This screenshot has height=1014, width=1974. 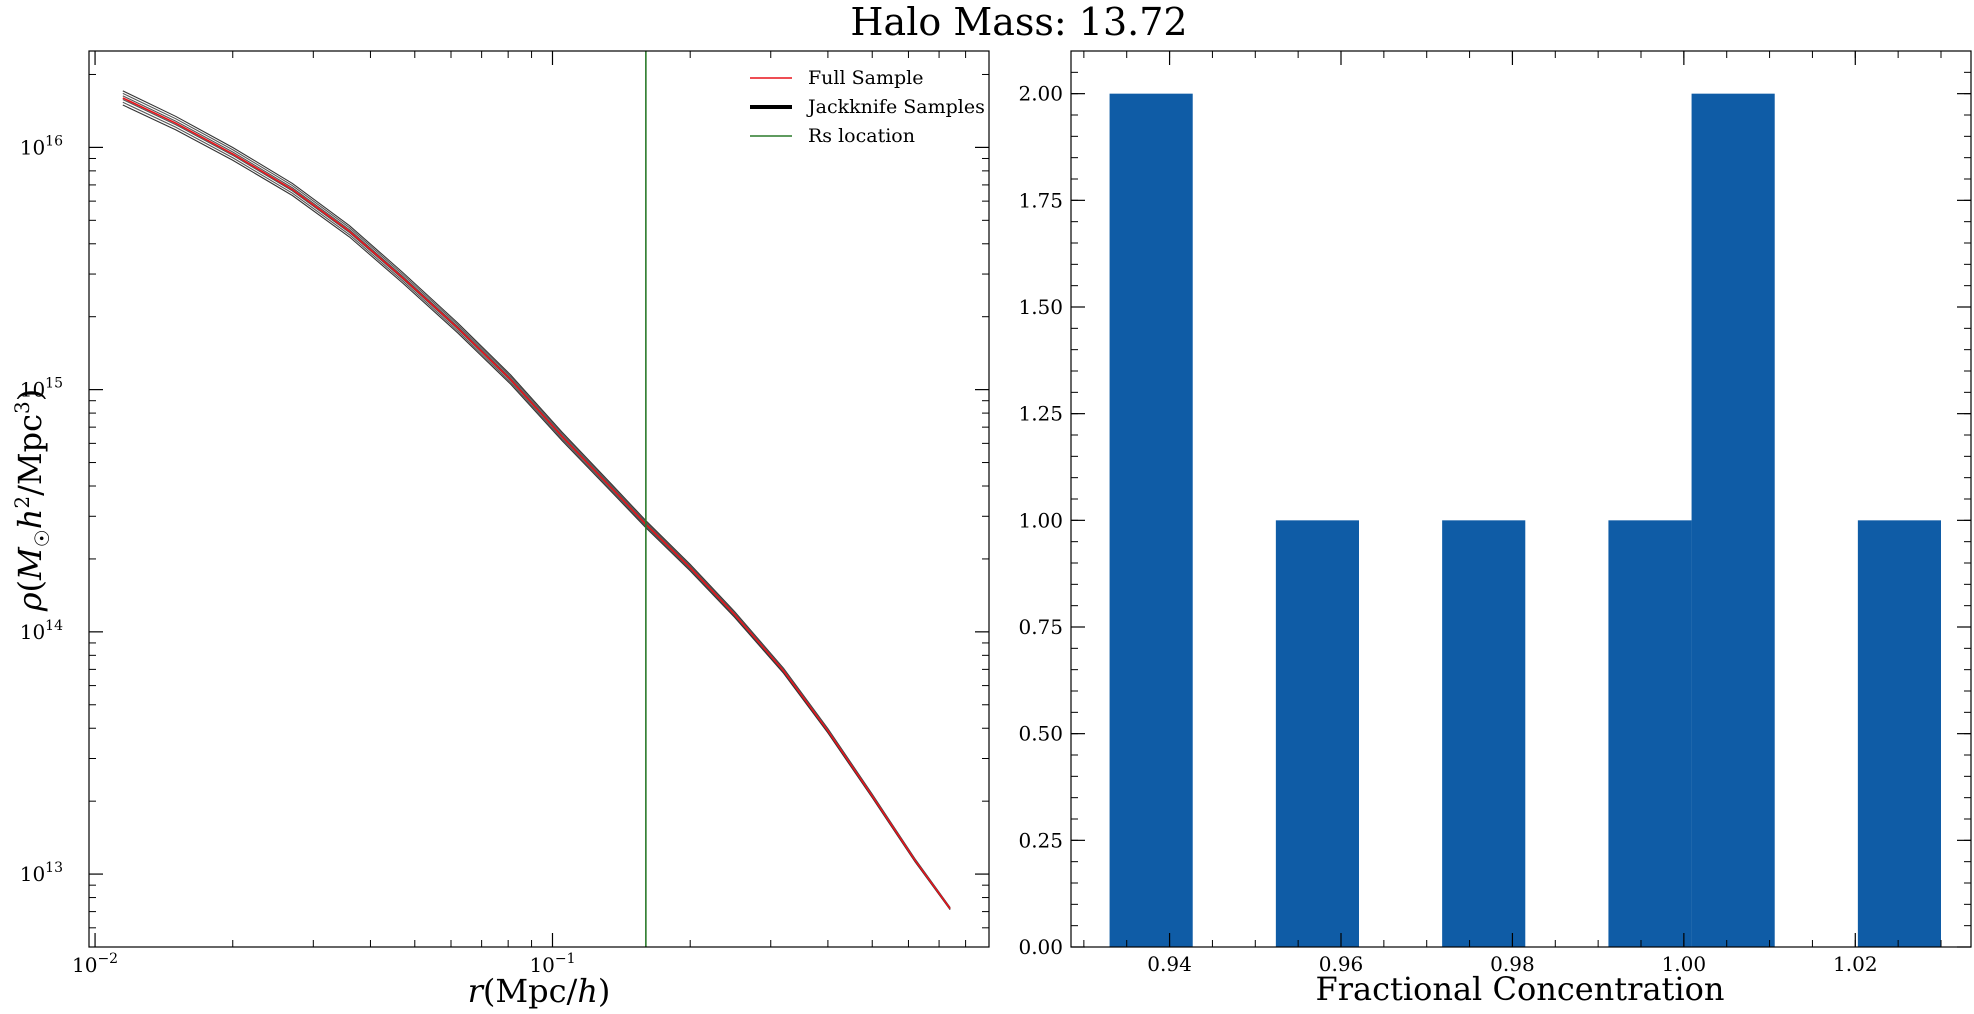 I want to click on left-xlabel: r(Mpc/h), so click(x=539, y=991).